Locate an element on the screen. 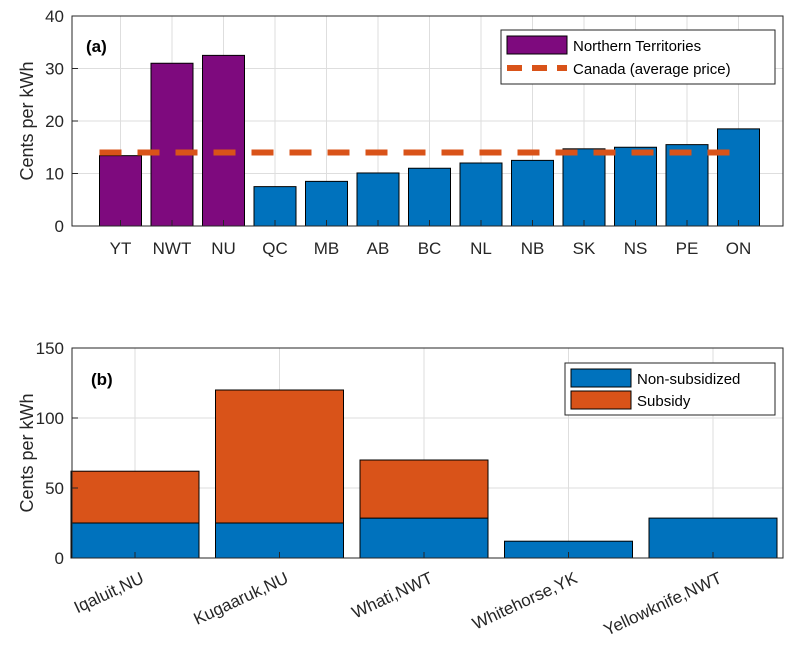 The image size is (789, 657). xtick-ns: NS is located at coordinates (636, 248).